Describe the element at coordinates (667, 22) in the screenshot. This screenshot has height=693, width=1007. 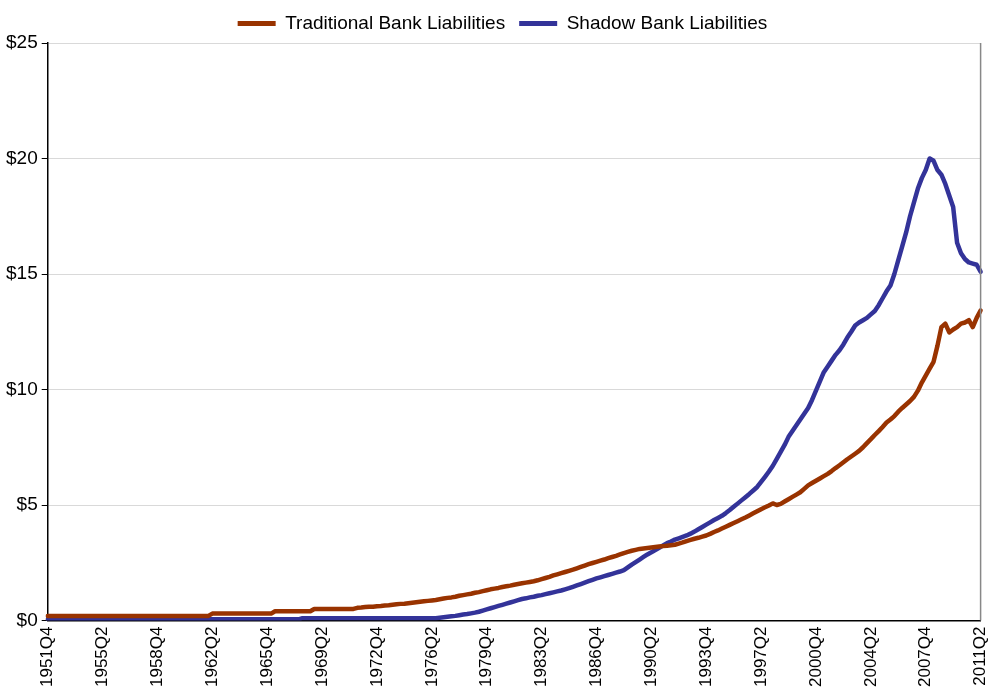
I see `legend-label: Shadow Bank Liabilities` at that location.